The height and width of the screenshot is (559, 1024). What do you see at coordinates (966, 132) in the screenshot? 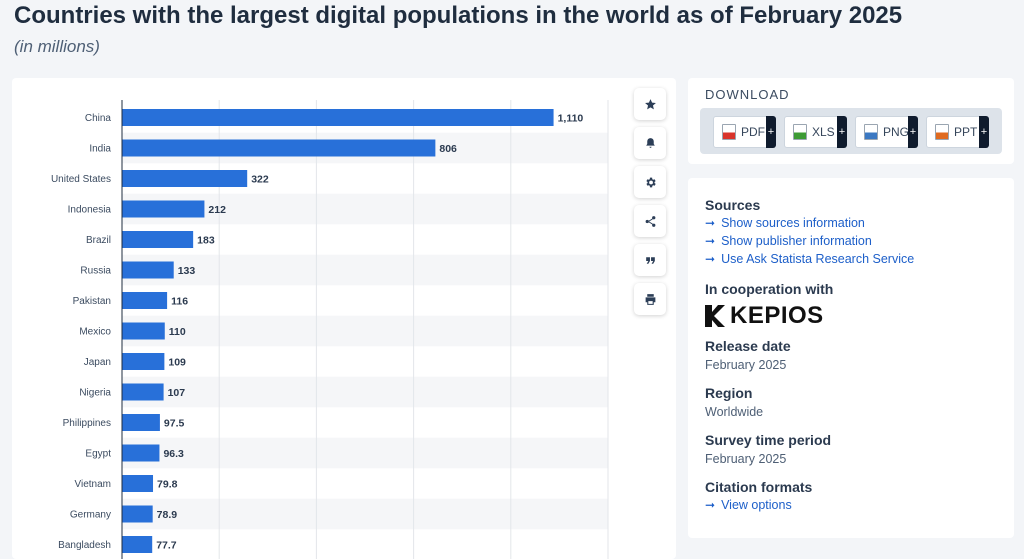
I see `download-ppt-label: PPT` at bounding box center [966, 132].